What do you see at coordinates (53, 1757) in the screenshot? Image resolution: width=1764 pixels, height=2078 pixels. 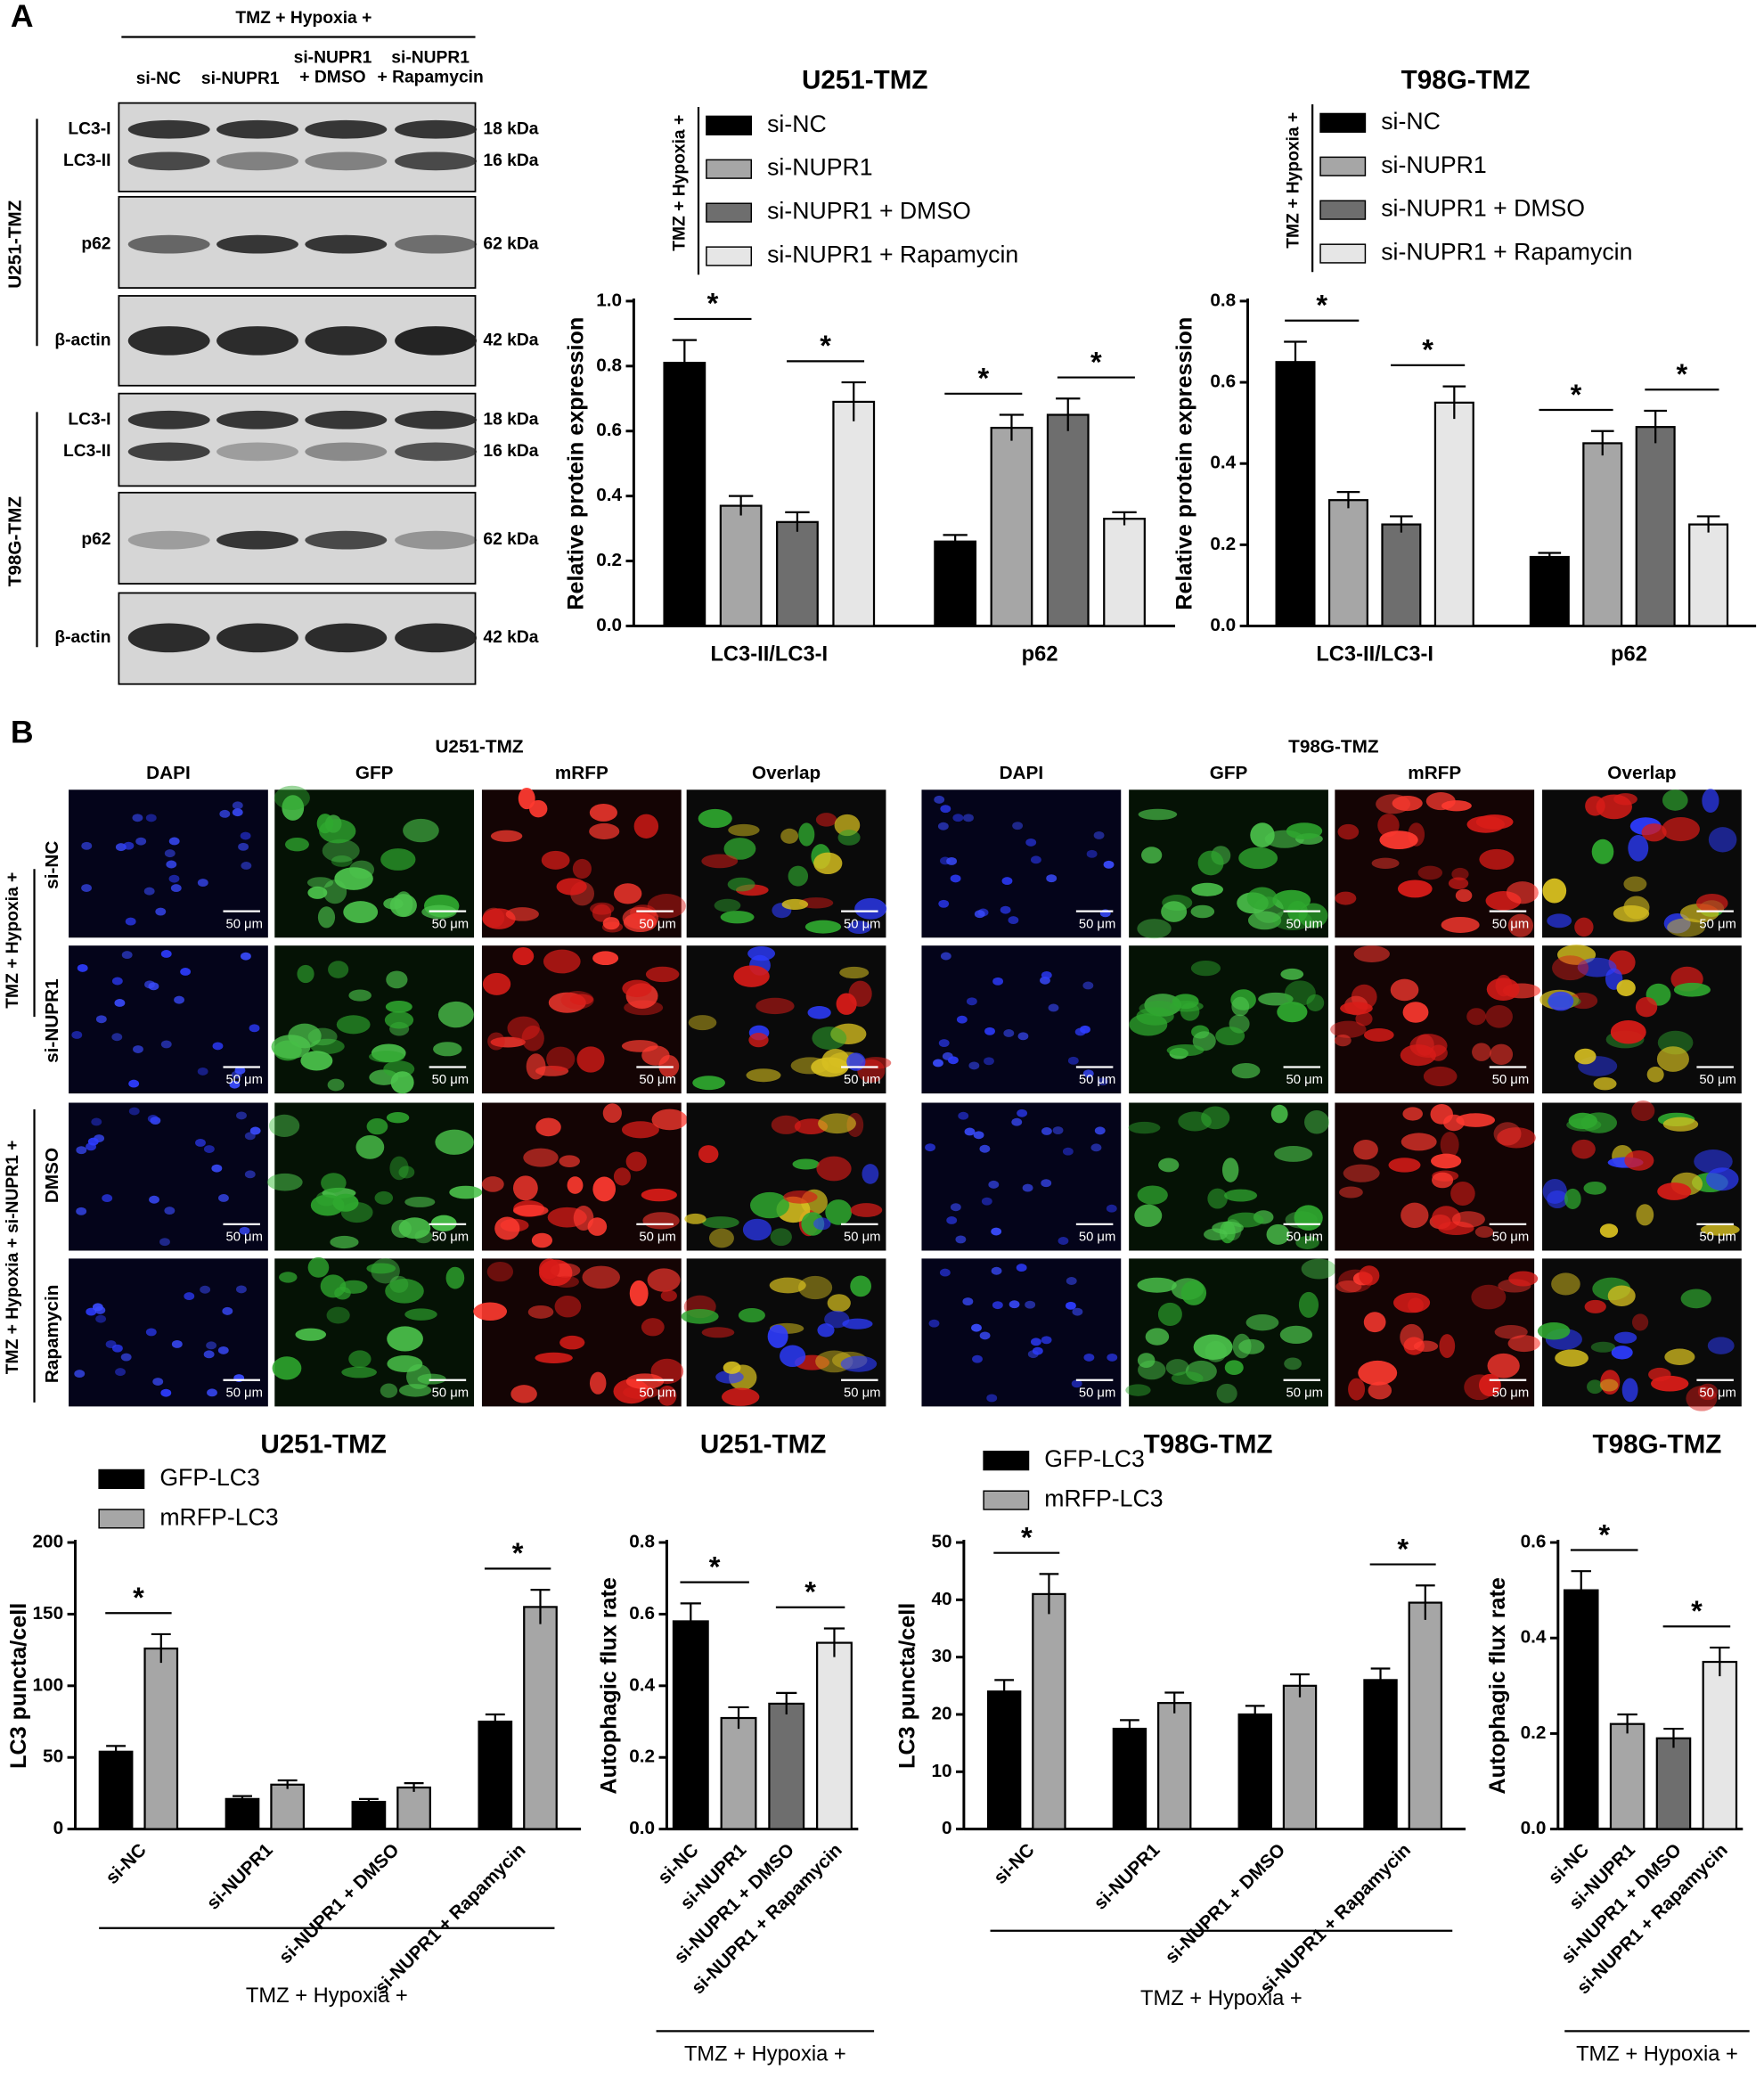 I see `y-tick-label: 50` at bounding box center [53, 1757].